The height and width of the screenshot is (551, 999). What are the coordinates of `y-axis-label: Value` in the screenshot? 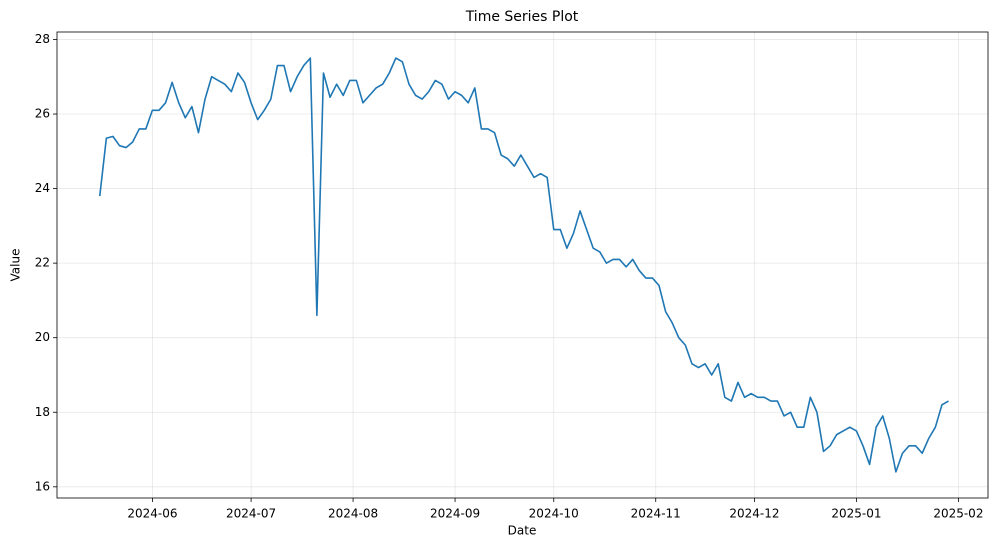 It's located at (16, 265).